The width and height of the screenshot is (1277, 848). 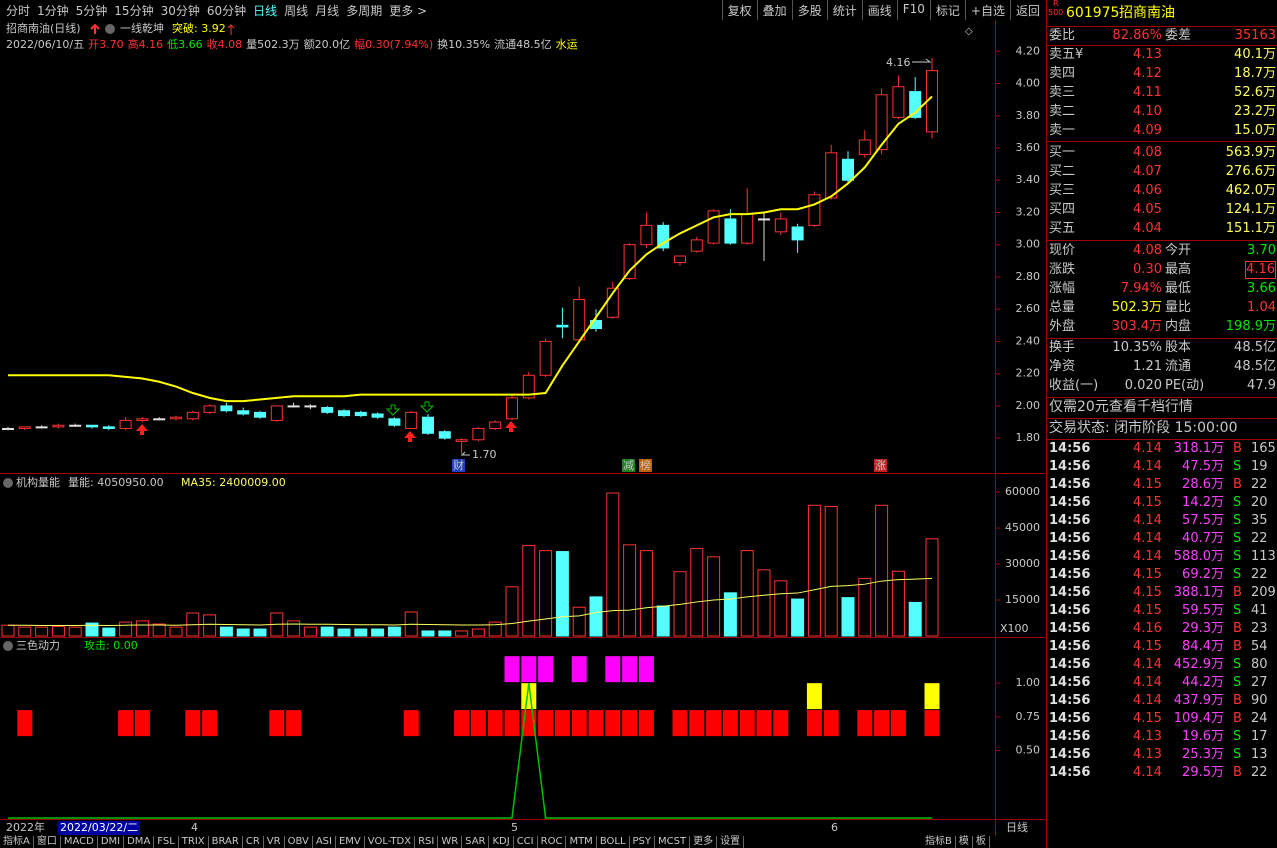 I want to click on indicator-tab: MCST, so click(x=673, y=842).